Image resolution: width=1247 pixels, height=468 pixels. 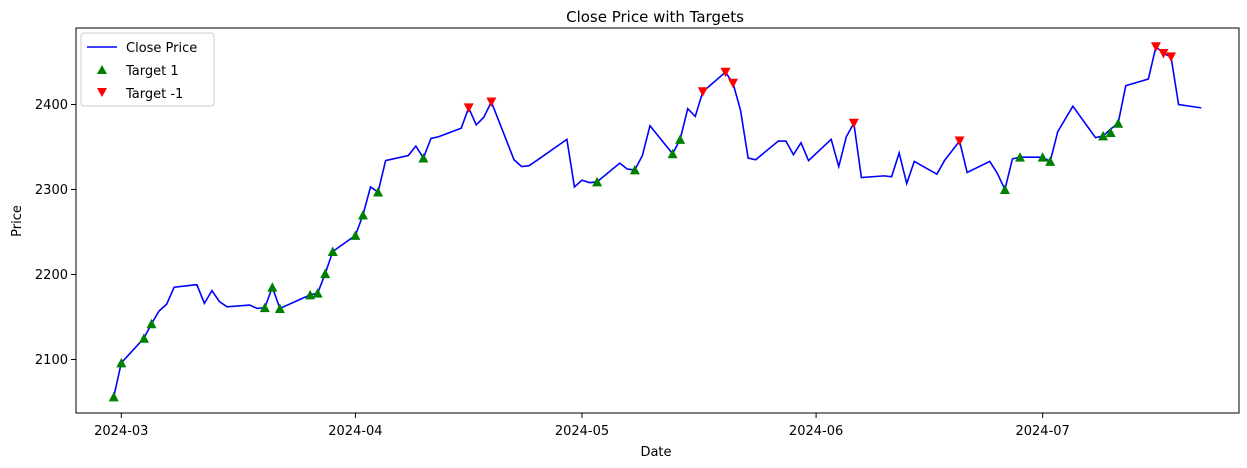 What do you see at coordinates (152, 71) in the screenshot?
I see `legend-label-target-1: Target 1` at bounding box center [152, 71].